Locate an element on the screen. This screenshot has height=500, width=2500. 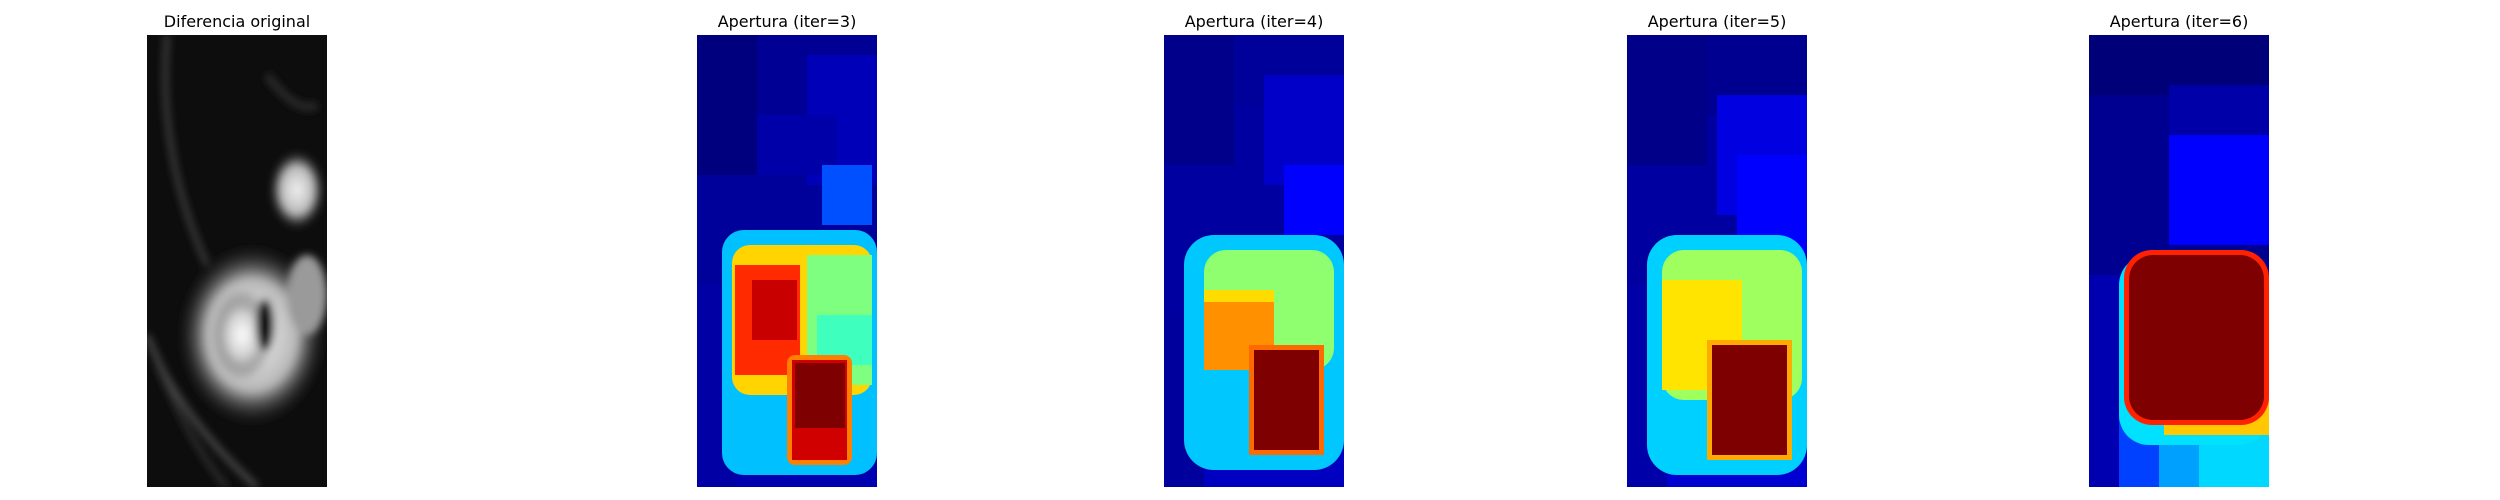
panel-opening-iter-3: Apertura (iter=3) is located at coordinates (787, 250).